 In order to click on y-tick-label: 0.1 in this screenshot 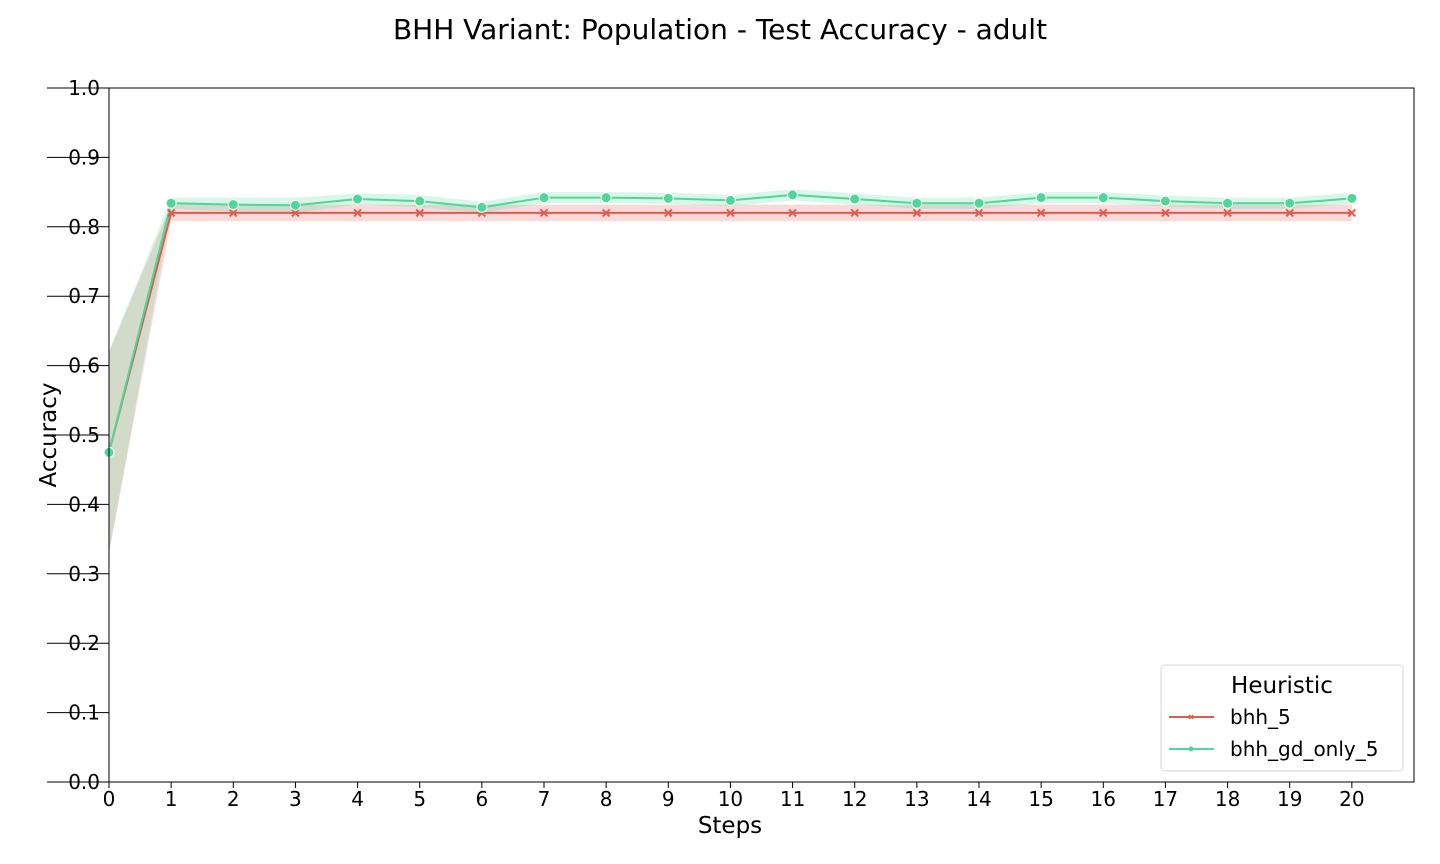, I will do `click(84, 713)`.